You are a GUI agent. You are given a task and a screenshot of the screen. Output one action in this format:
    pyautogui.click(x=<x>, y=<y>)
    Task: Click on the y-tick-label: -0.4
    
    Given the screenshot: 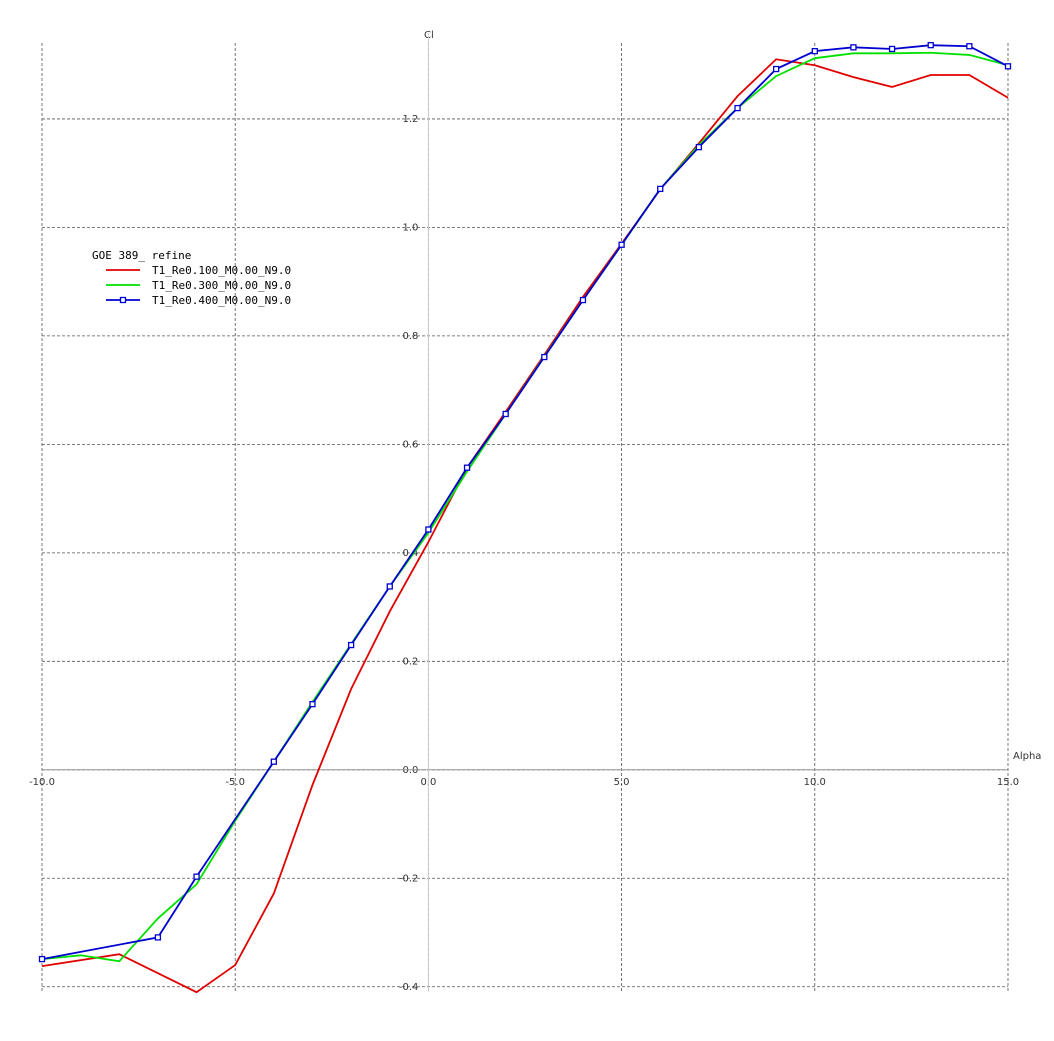 What is the action you would take?
    pyautogui.click(x=409, y=987)
    